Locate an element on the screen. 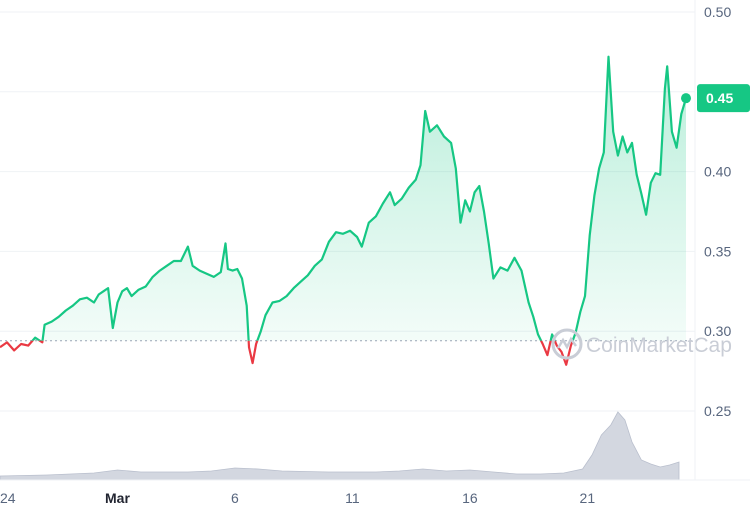 The width and height of the screenshot is (750, 515). x-tick-label: 21 is located at coordinates (588, 498).